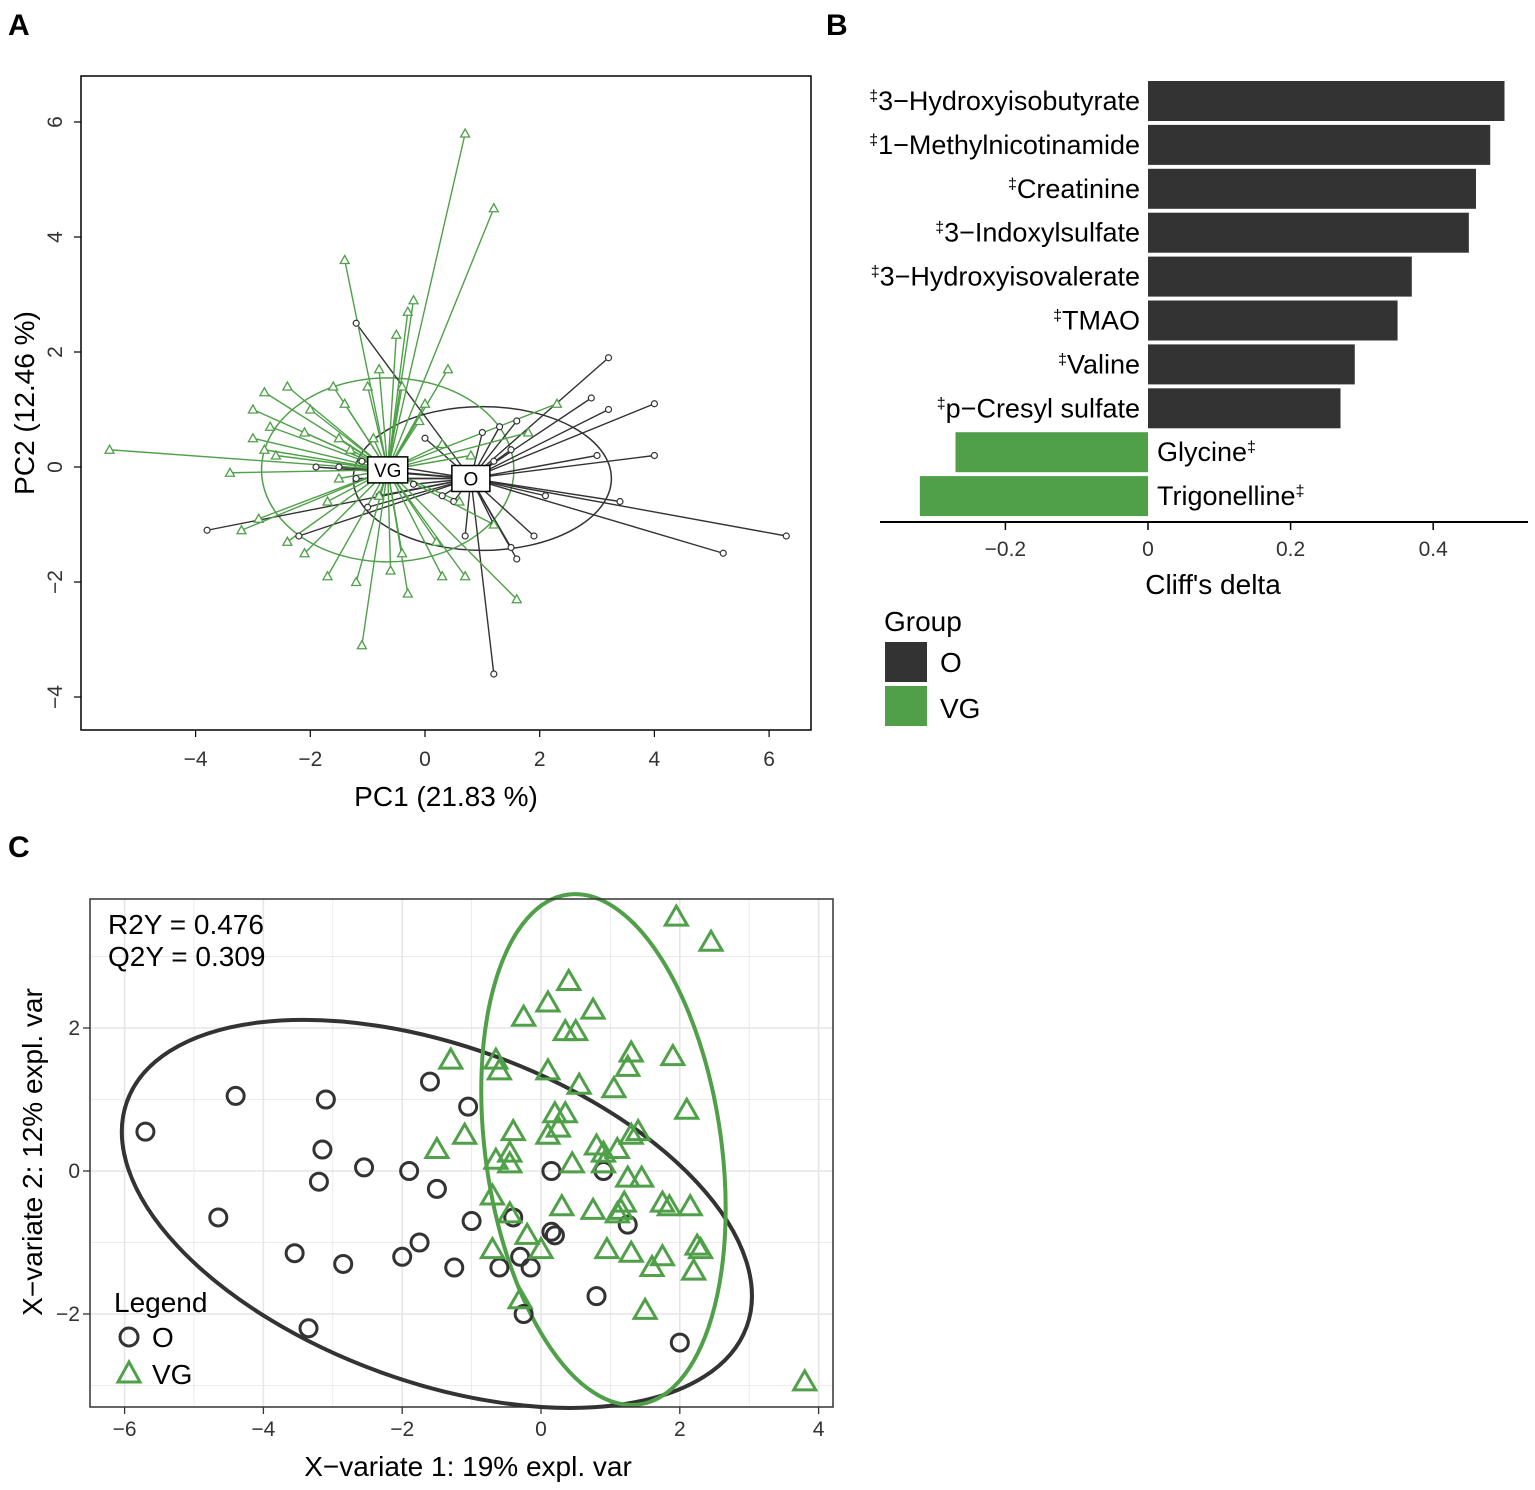 The width and height of the screenshot is (1535, 1490). What do you see at coordinates (1096, 321) in the screenshot?
I see `bar-category-label: ‡TMAO` at bounding box center [1096, 321].